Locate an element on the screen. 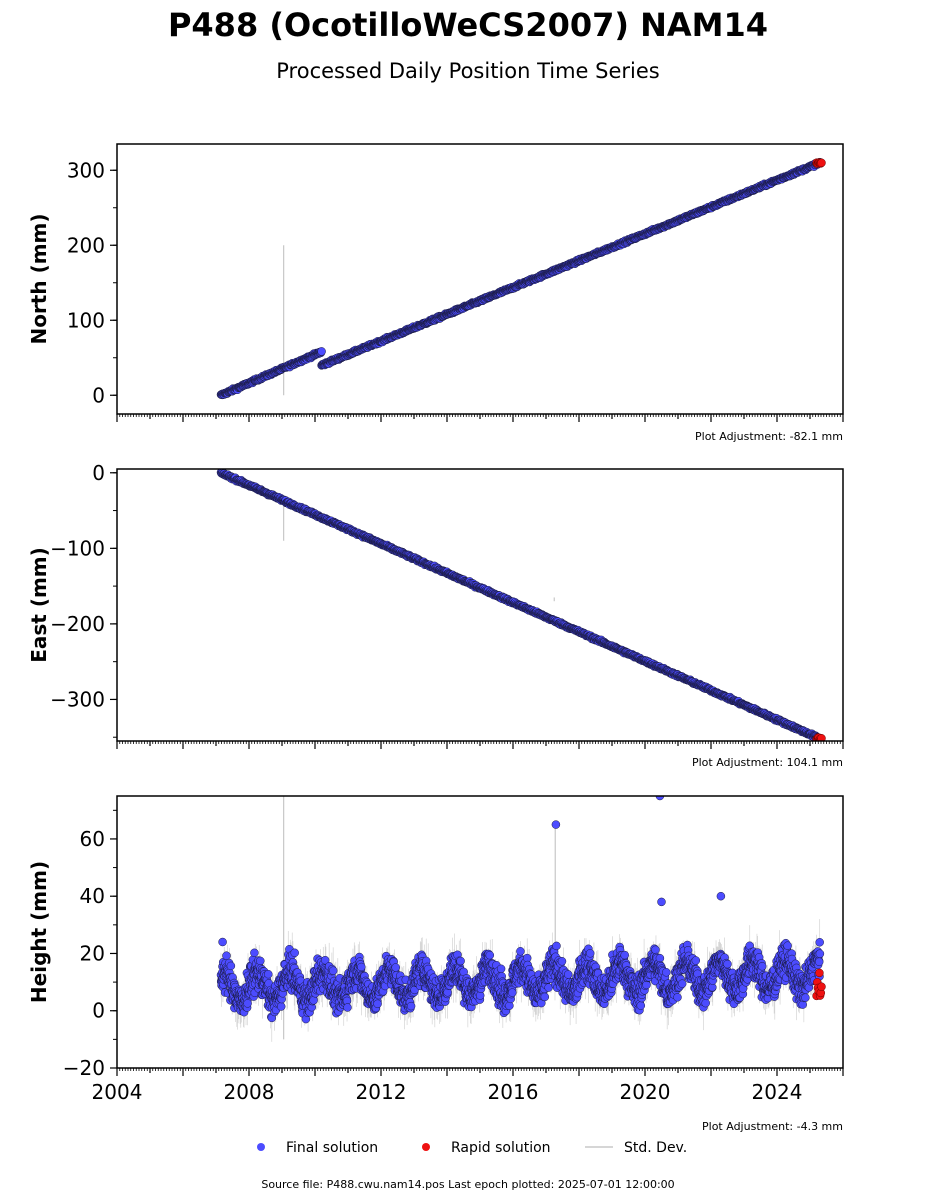 This screenshot has height=1200, width=937. north-rapid-point is located at coordinates (821, 163).